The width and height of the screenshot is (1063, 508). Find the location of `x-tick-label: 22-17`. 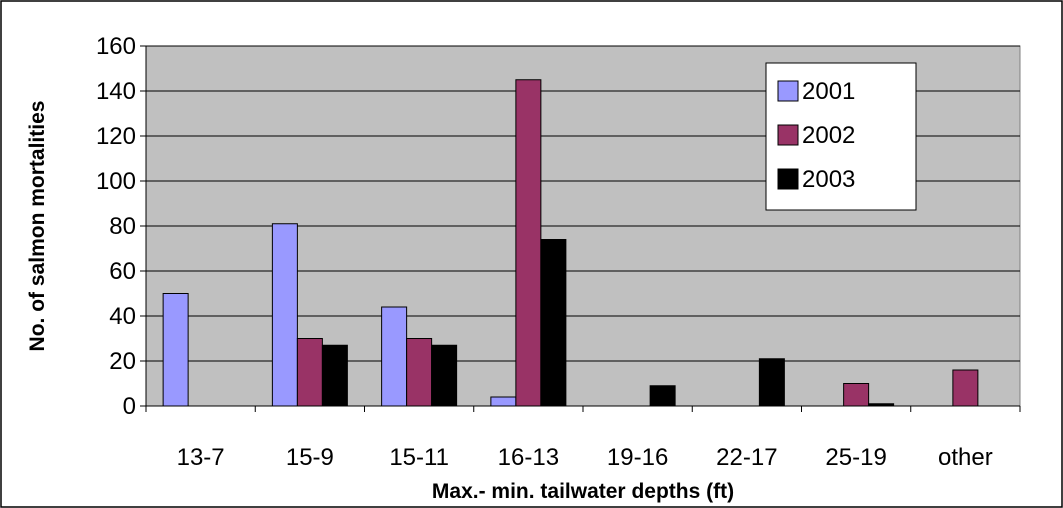

x-tick-label: 22-17 is located at coordinates (746, 457).